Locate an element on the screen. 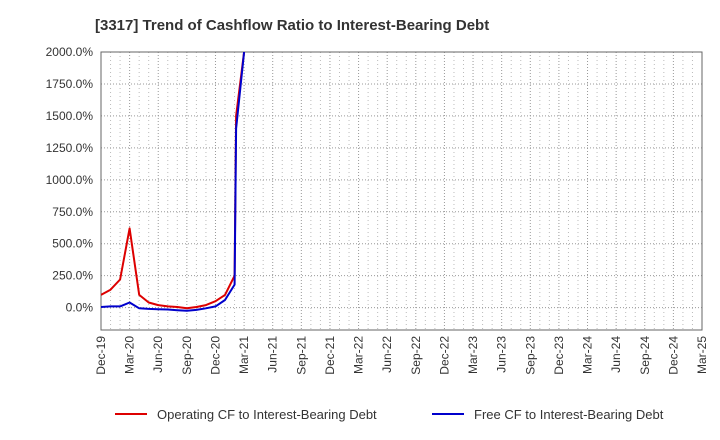  x-tick-label: Dec-19 is located at coordinates (101, 355).